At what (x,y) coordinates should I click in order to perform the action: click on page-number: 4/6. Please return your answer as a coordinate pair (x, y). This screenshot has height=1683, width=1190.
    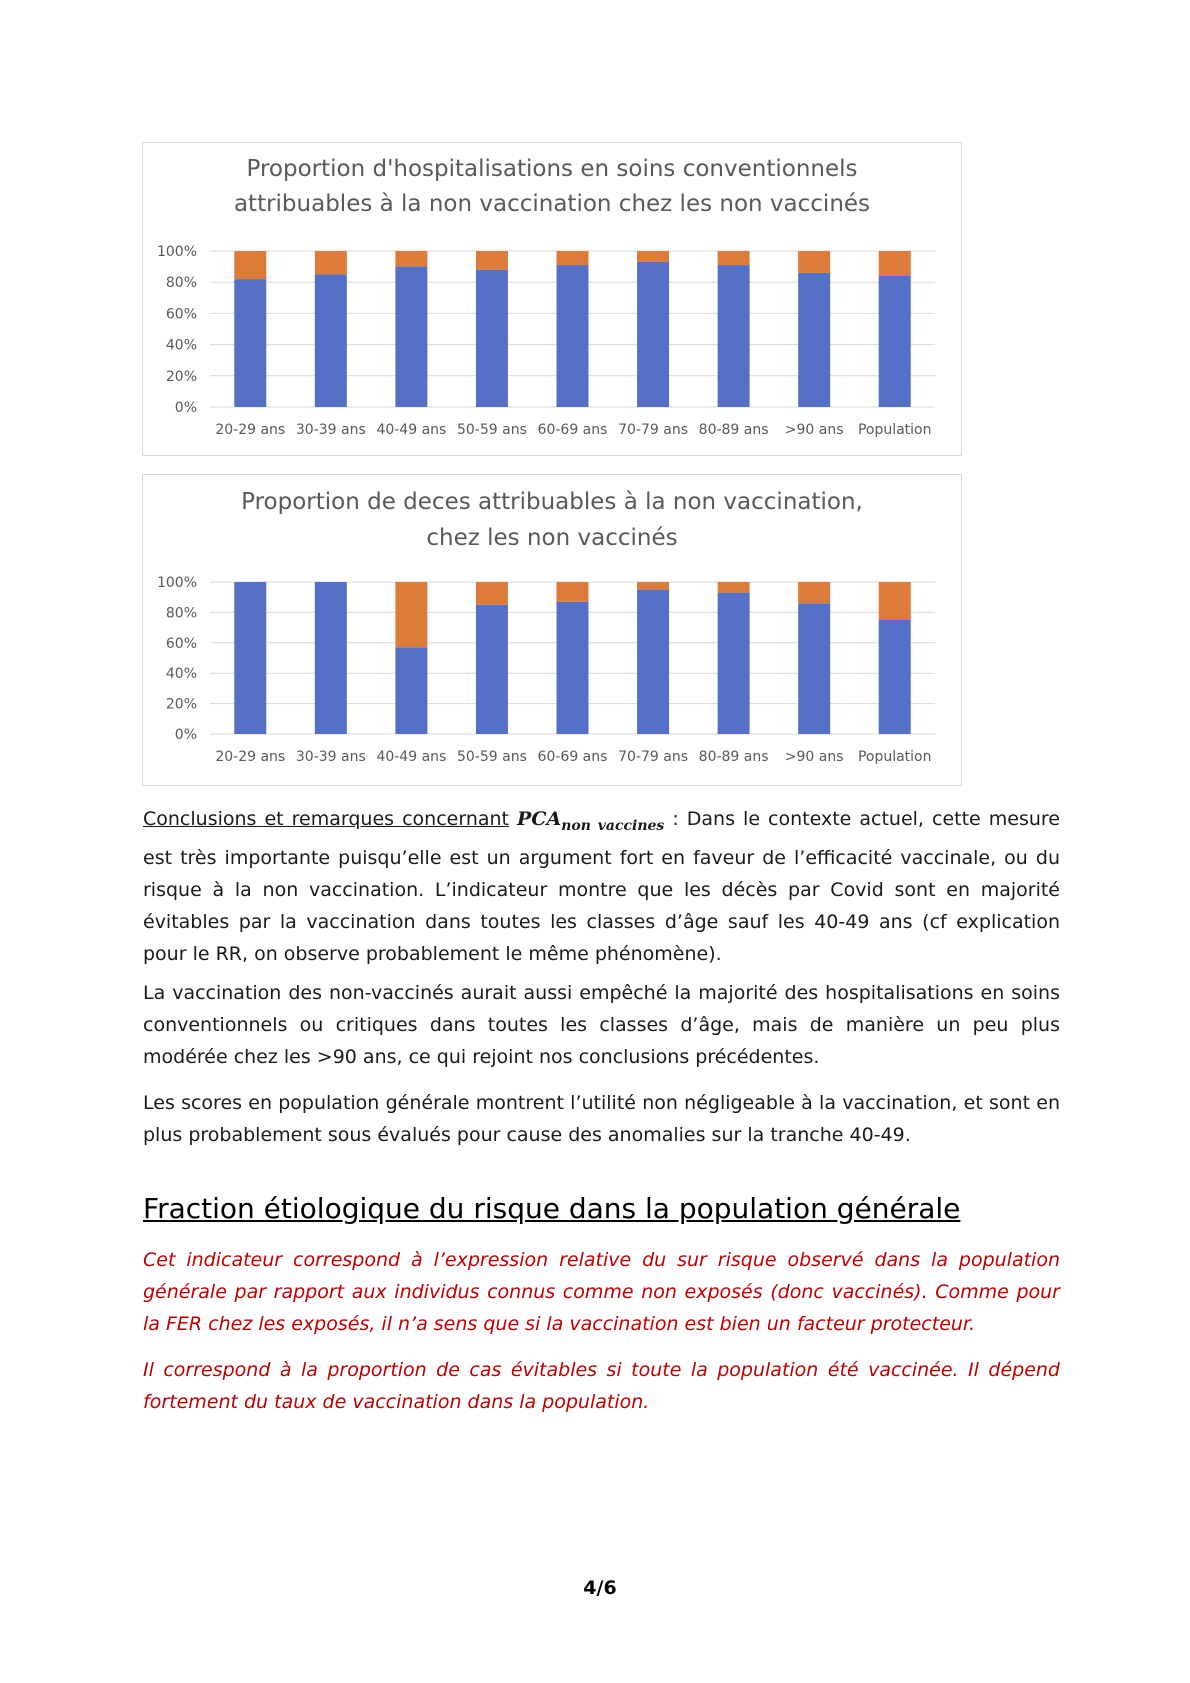
    Looking at the image, I should click on (600, 1588).